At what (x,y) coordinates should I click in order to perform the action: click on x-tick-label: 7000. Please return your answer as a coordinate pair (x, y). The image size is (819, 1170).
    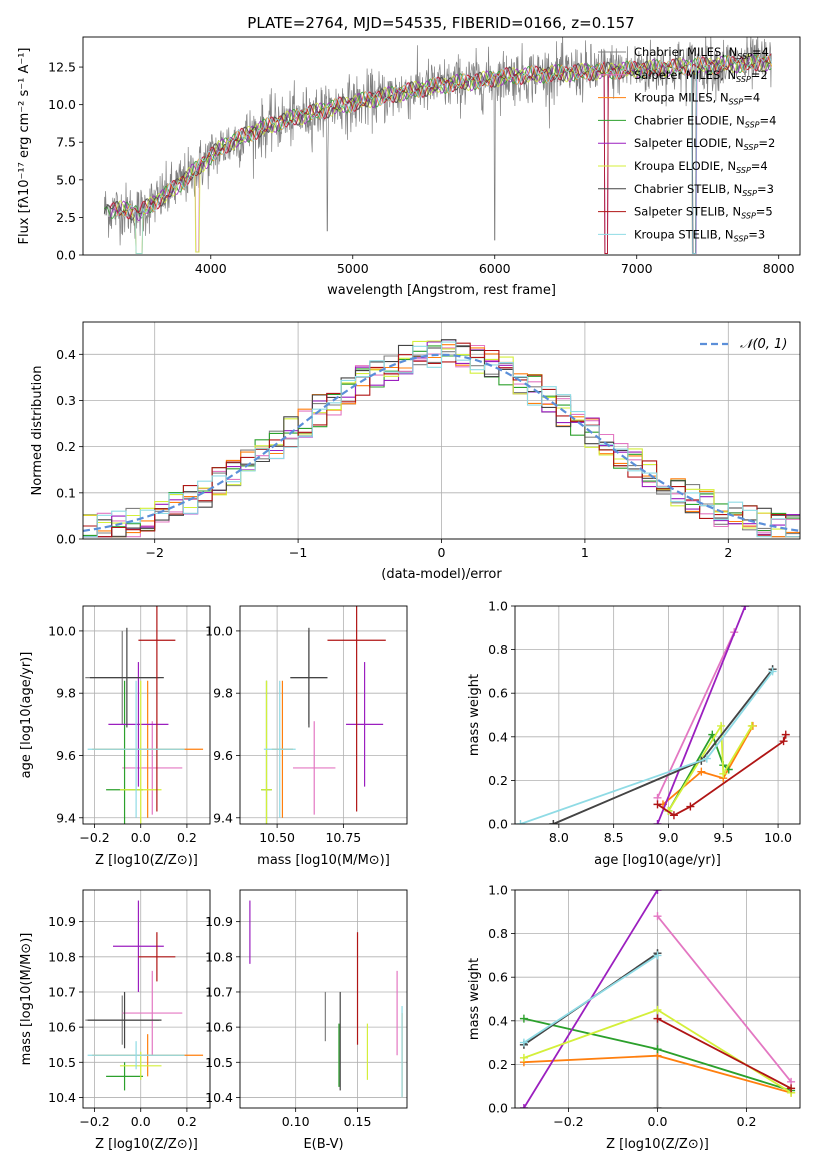
    Looking at the image, I should click on (637, 268).